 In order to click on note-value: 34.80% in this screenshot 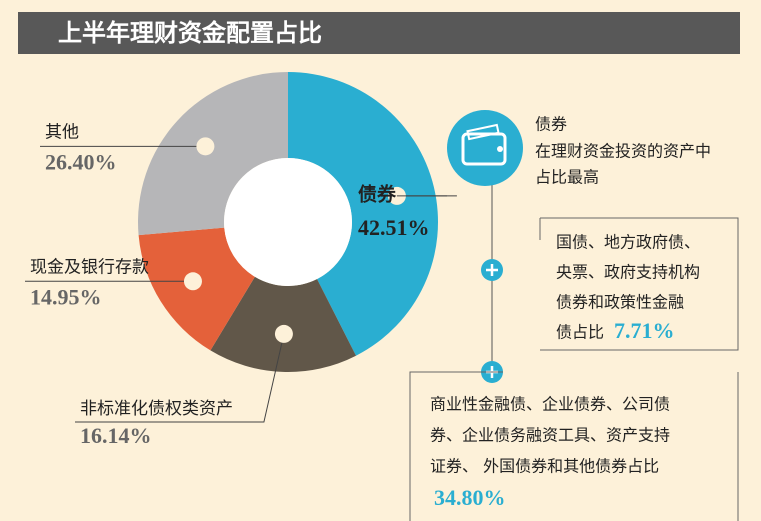, I will do `click(470, 497)`.